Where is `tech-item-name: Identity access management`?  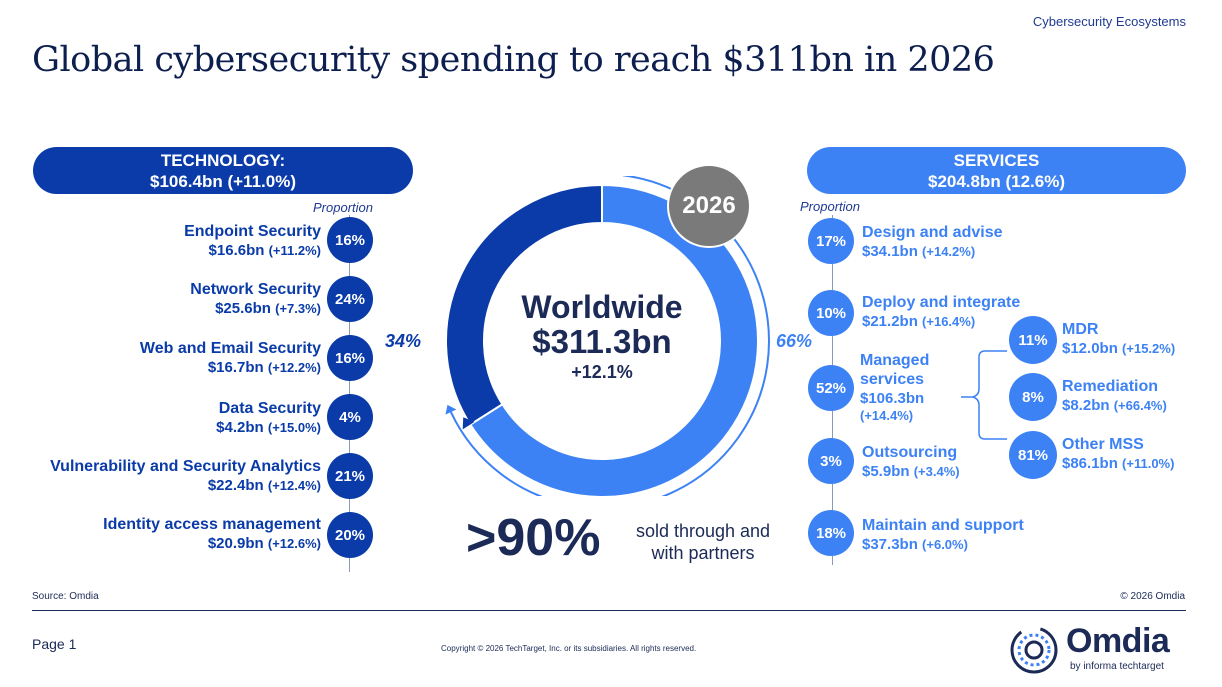 tech-item-name: Identity access management is located at coordinates (212, 524).